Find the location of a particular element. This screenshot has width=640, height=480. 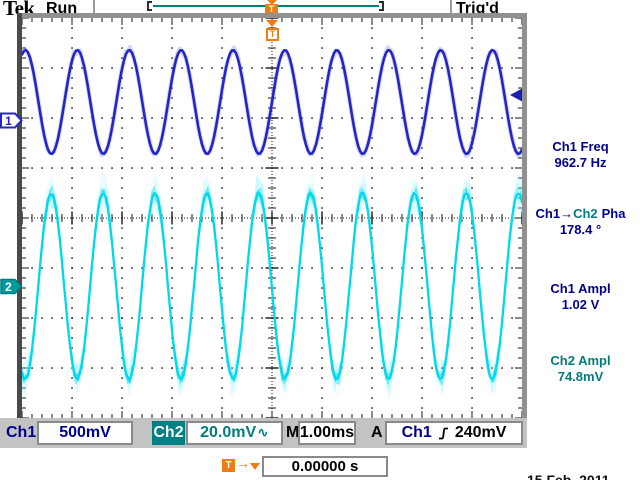

ch2-label: Ch2 is located at coordinates (168, 432).